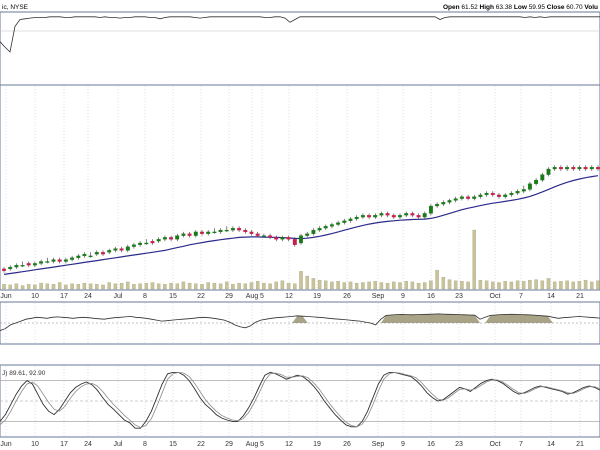 This screenshot has height=450, width=600. I want to click on stochastic-x-tick-label: Jul, so click(118, 444).